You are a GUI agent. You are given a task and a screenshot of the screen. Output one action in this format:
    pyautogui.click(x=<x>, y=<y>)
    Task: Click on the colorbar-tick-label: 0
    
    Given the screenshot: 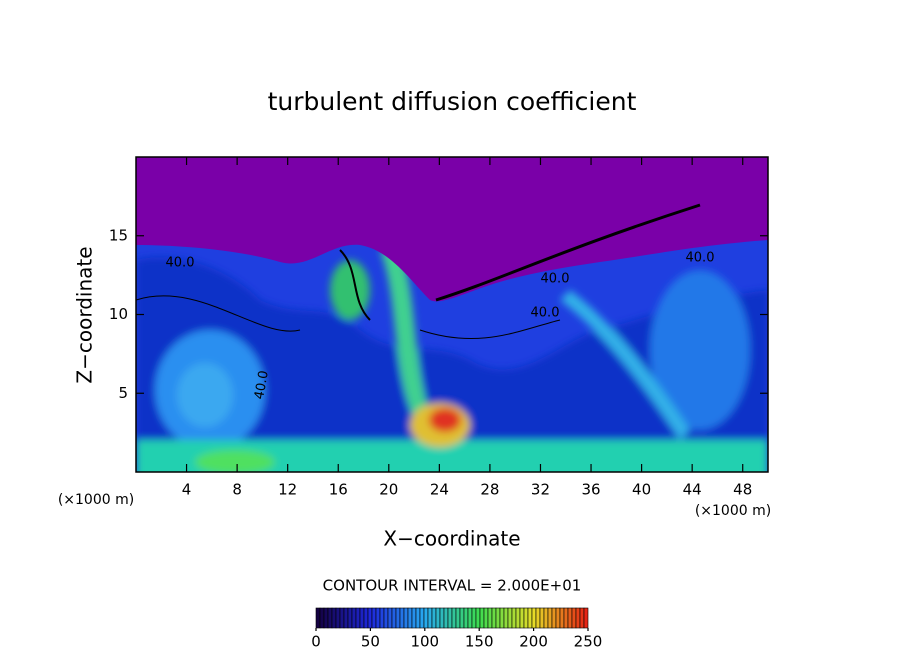 What is the action you would take?
    pyautogui.click(x=316, y=642)
    